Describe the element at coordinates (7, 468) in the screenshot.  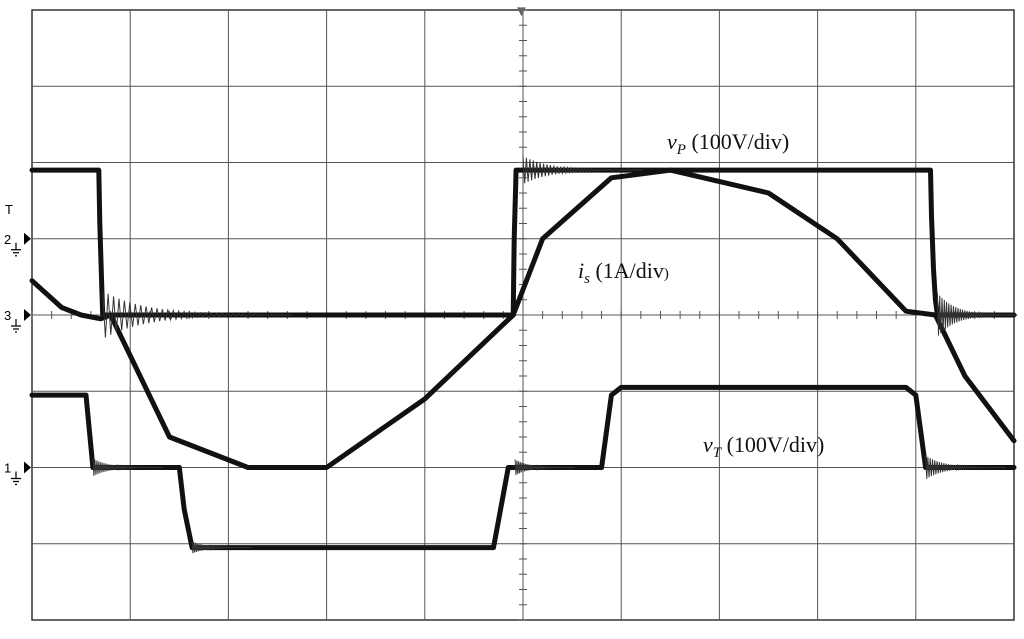
I see `channel-1-marker-label: 1` at that location.